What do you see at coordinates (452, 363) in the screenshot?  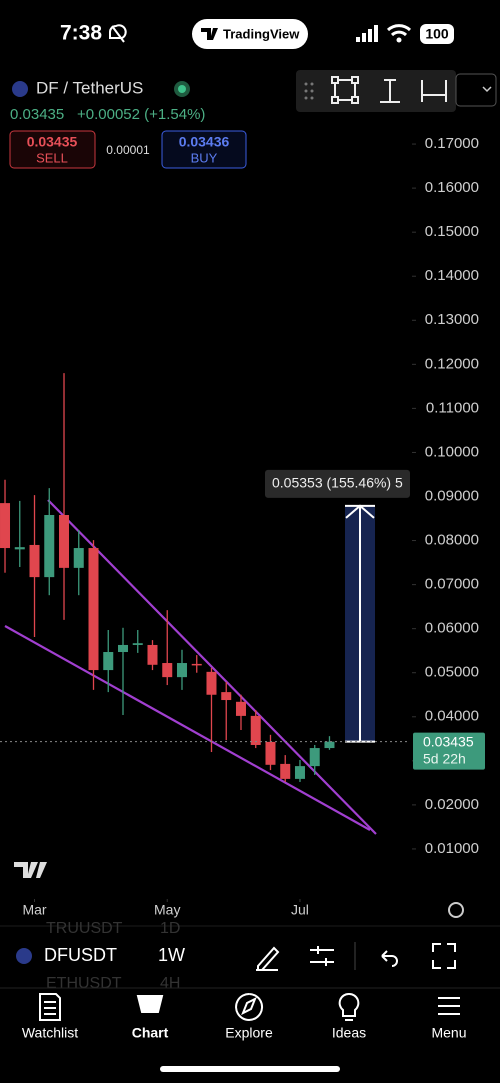 I see `y-tick-label: 0.12000` at bounding box center [452, 363].